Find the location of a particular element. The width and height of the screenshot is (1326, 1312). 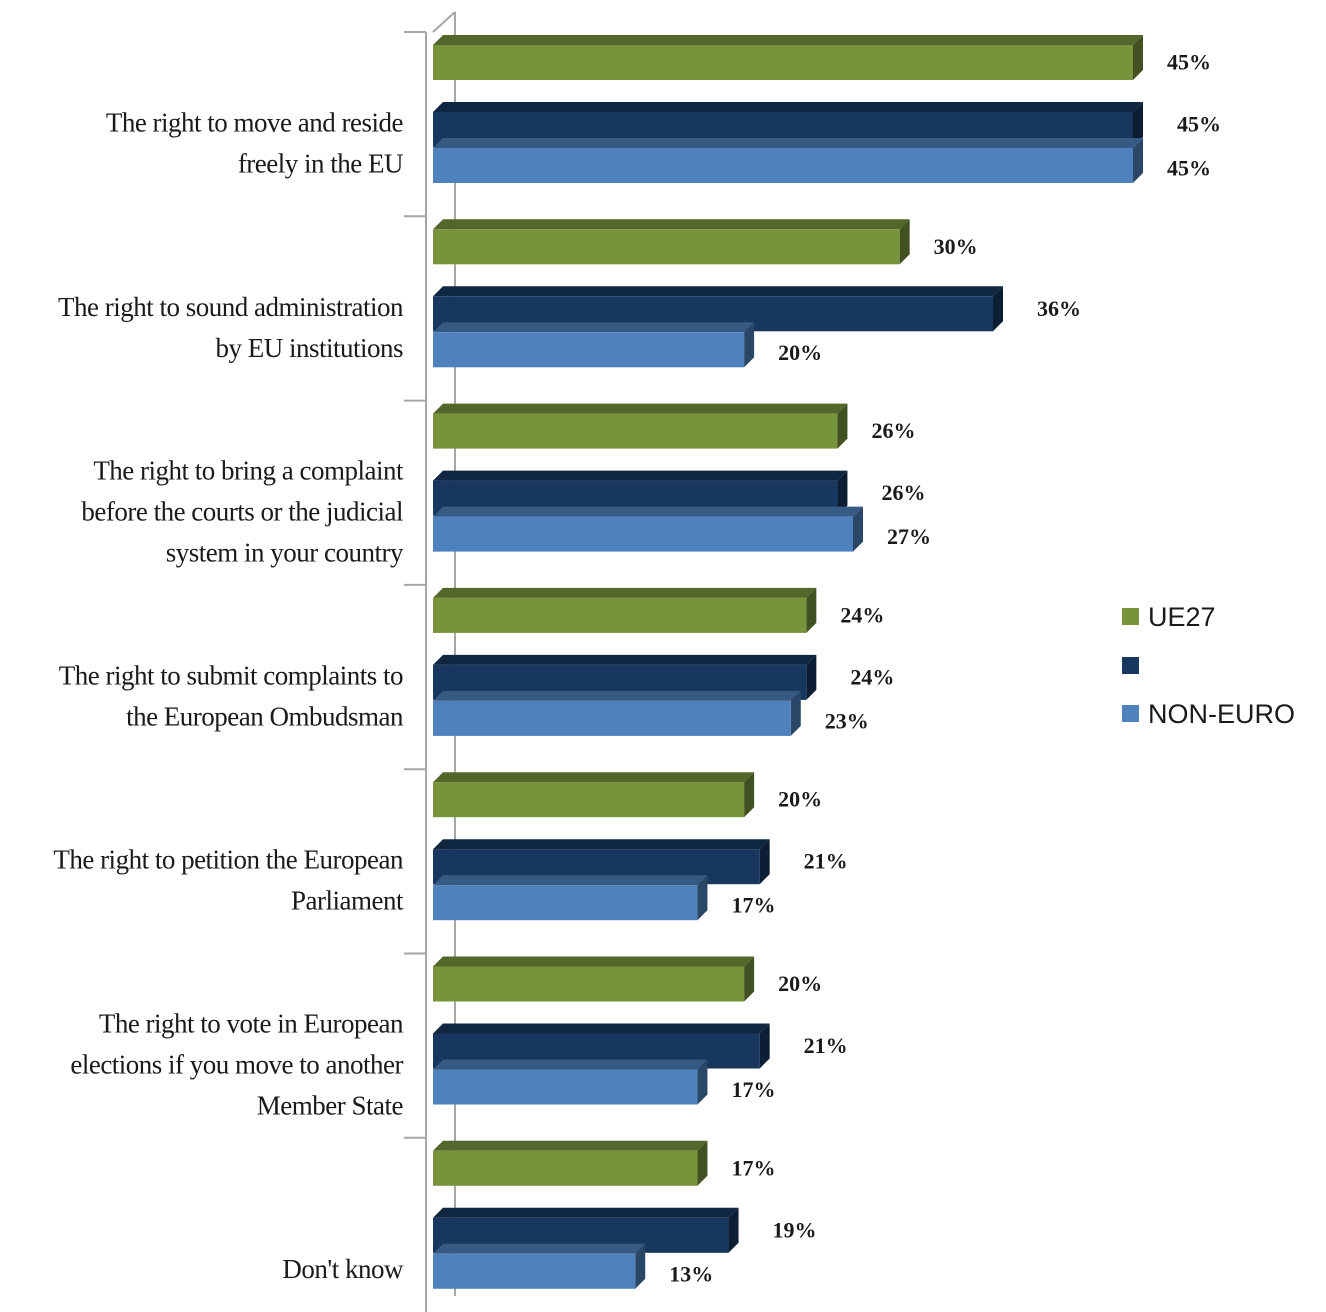

category-label: The right to vote in European is located at coordinates (251, 1024).